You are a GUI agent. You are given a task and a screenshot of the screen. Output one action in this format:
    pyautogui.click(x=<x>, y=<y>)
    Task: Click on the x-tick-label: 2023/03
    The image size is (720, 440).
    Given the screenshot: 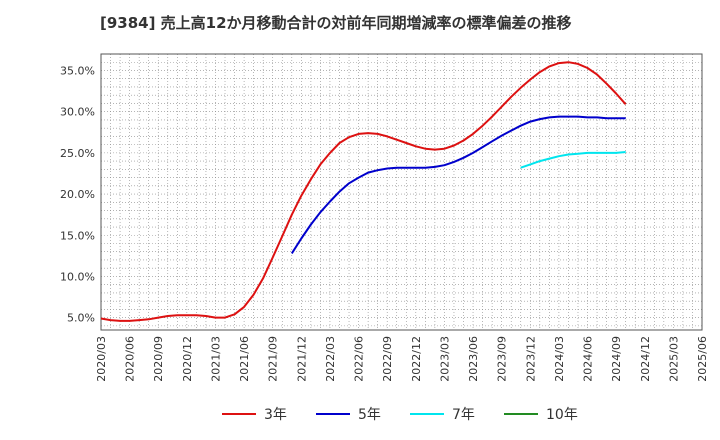 What is the action you would take?
    pyautogui.click(x=444, y=359)
    